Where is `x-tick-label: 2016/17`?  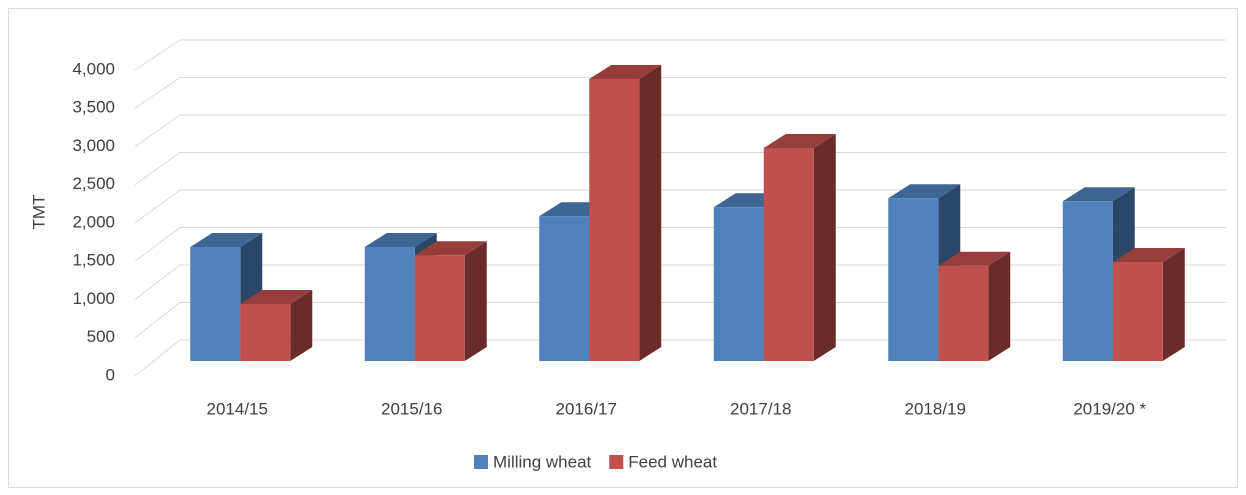
x-tick-label: 2016/17 is located at coordinates (586, 408).